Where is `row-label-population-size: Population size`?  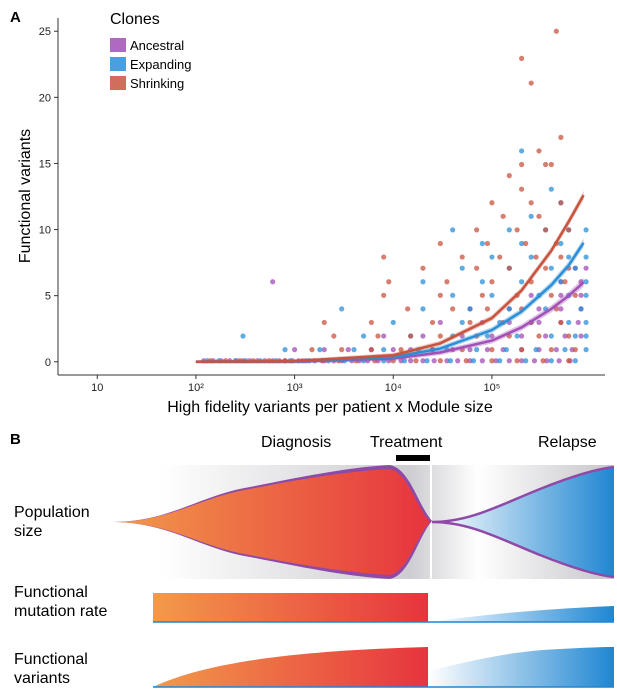 row-label-population-size: Population size is located at coordinates (54, 522).